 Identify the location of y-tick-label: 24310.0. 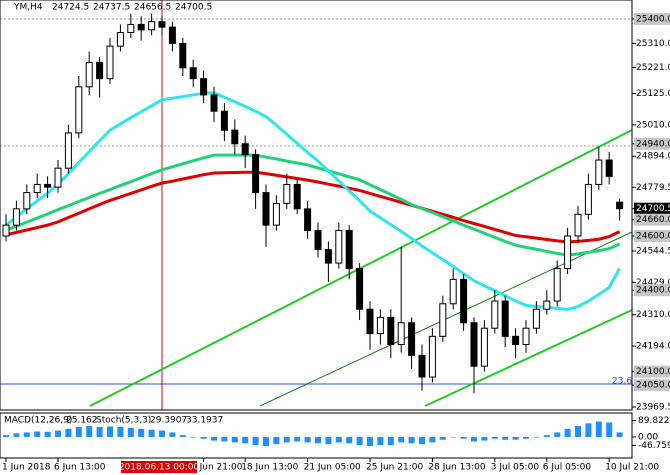
(653, 315).